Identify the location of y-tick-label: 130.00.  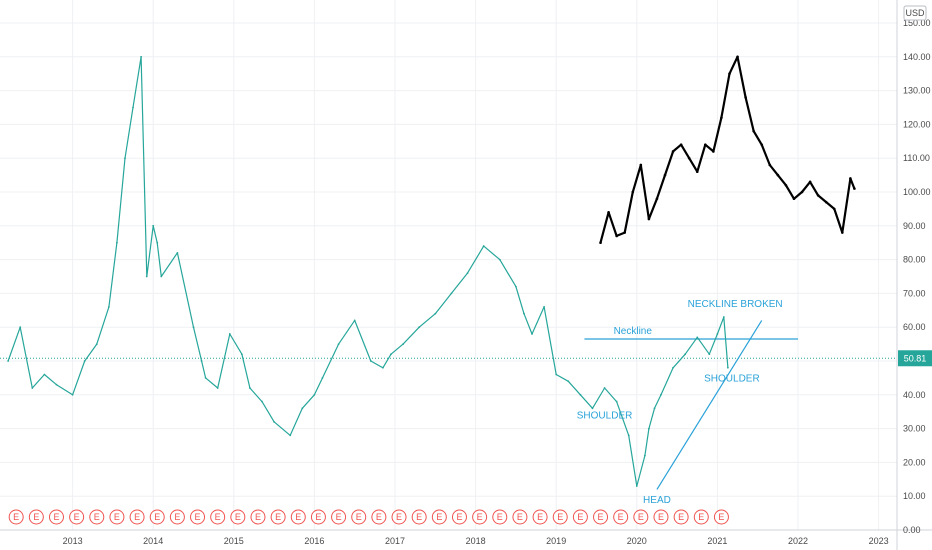
(917, 91).